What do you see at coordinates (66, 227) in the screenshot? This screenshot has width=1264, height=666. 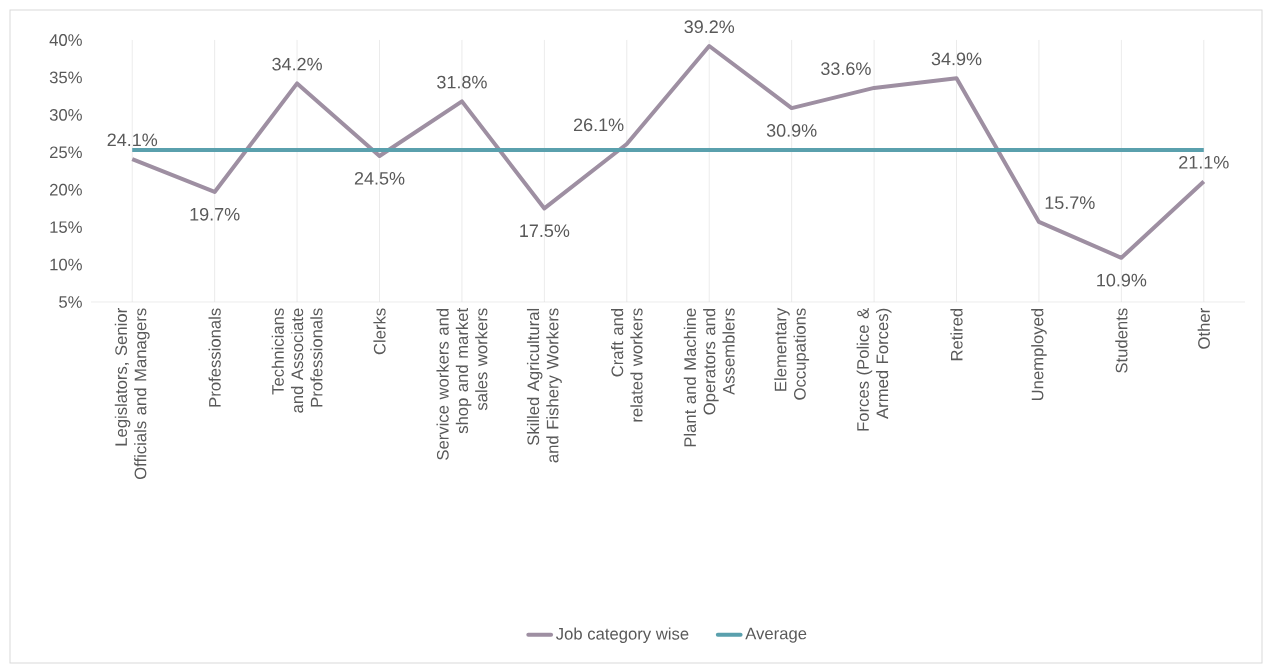 I see `y-tick-label: 15%` at bounding box center [66, 227].